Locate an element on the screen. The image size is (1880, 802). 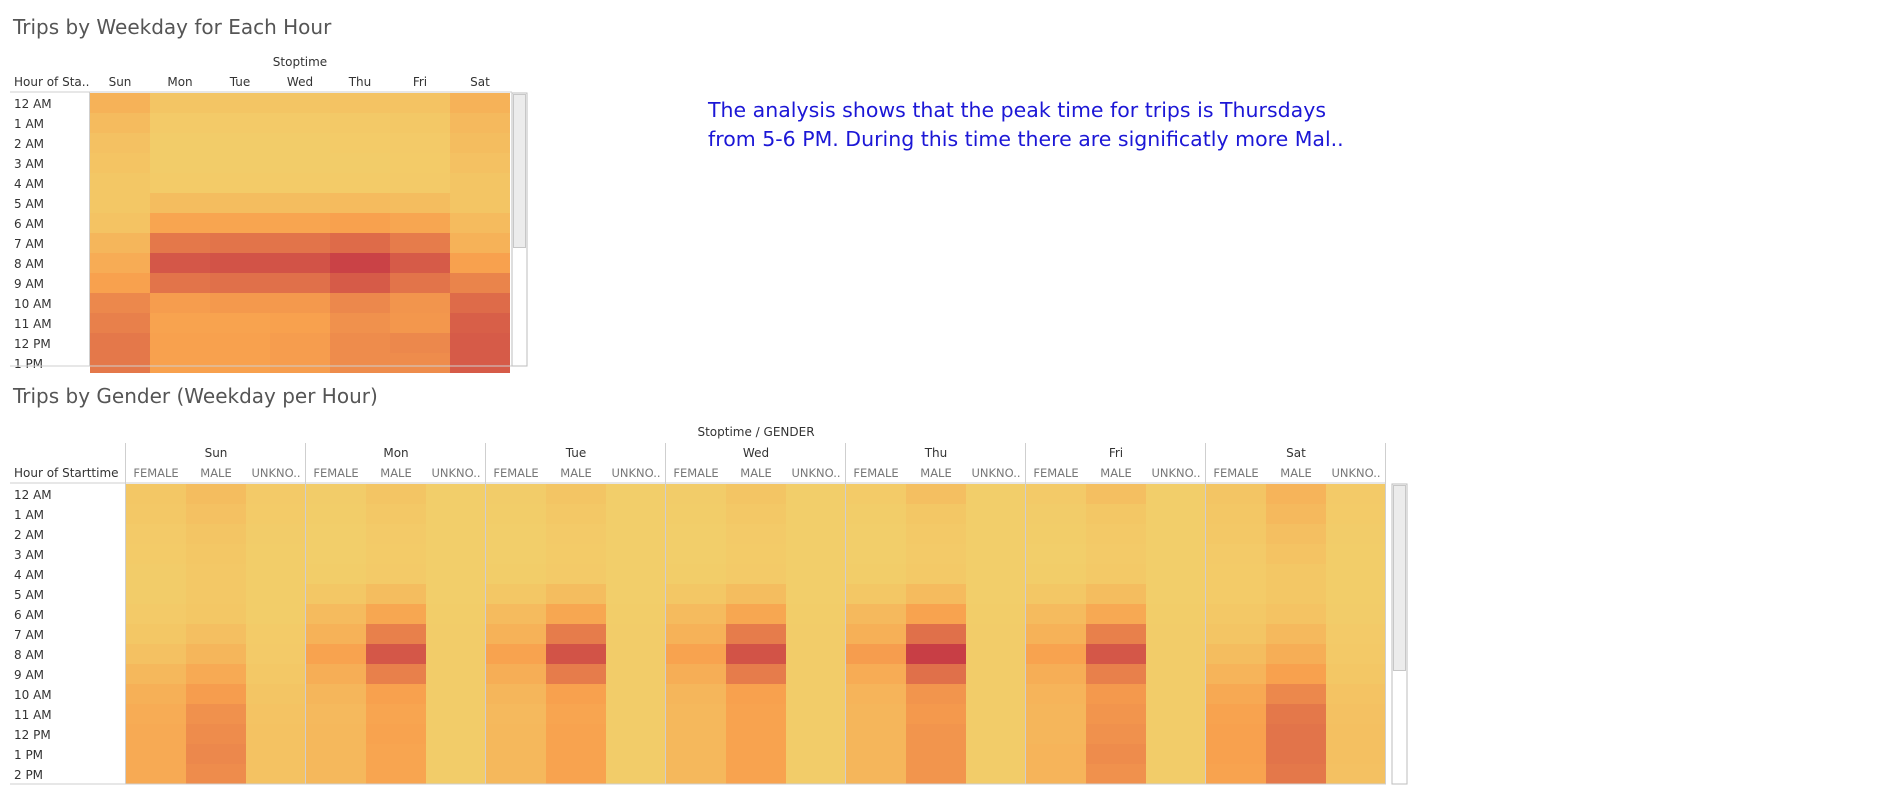
row-label: 6 AM is located at coordinates (29, 615).